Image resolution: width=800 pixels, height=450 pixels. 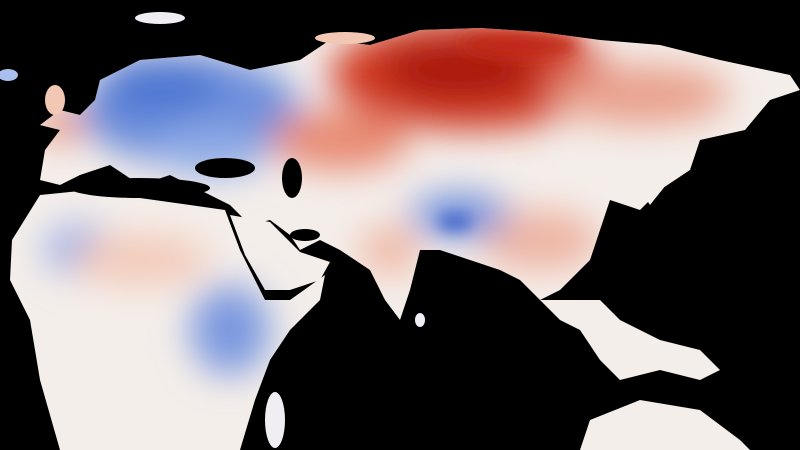 What do you see at coordinates (9, 75) in the screenshot?
I see `iceland-island` at bounding box center [9, 75].